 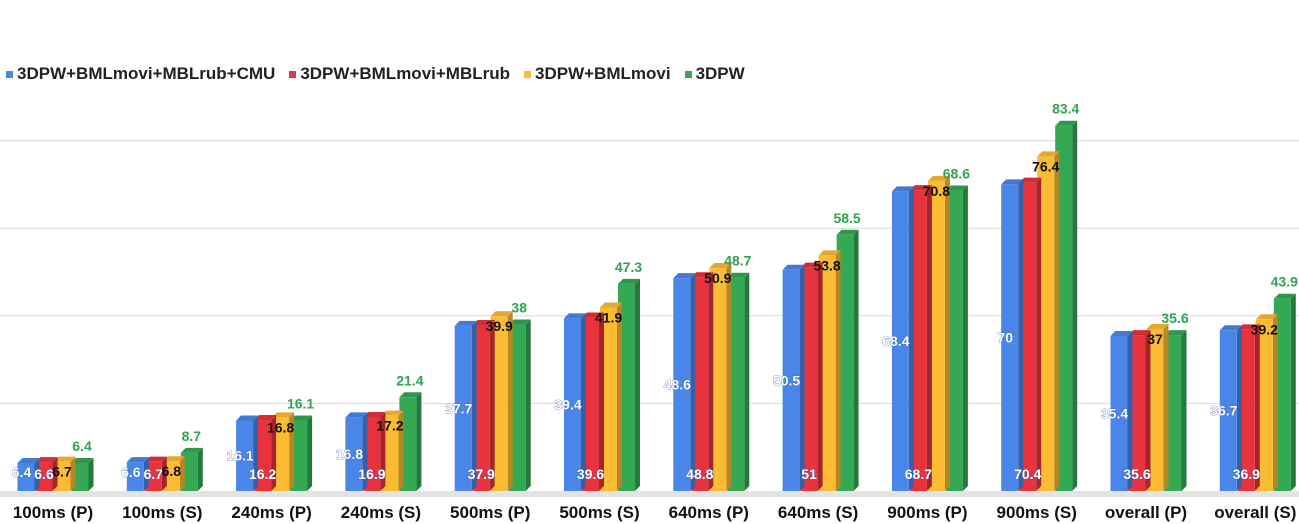 I want to click on x-tick-label: overall (P), so click(x=1146, y=512).